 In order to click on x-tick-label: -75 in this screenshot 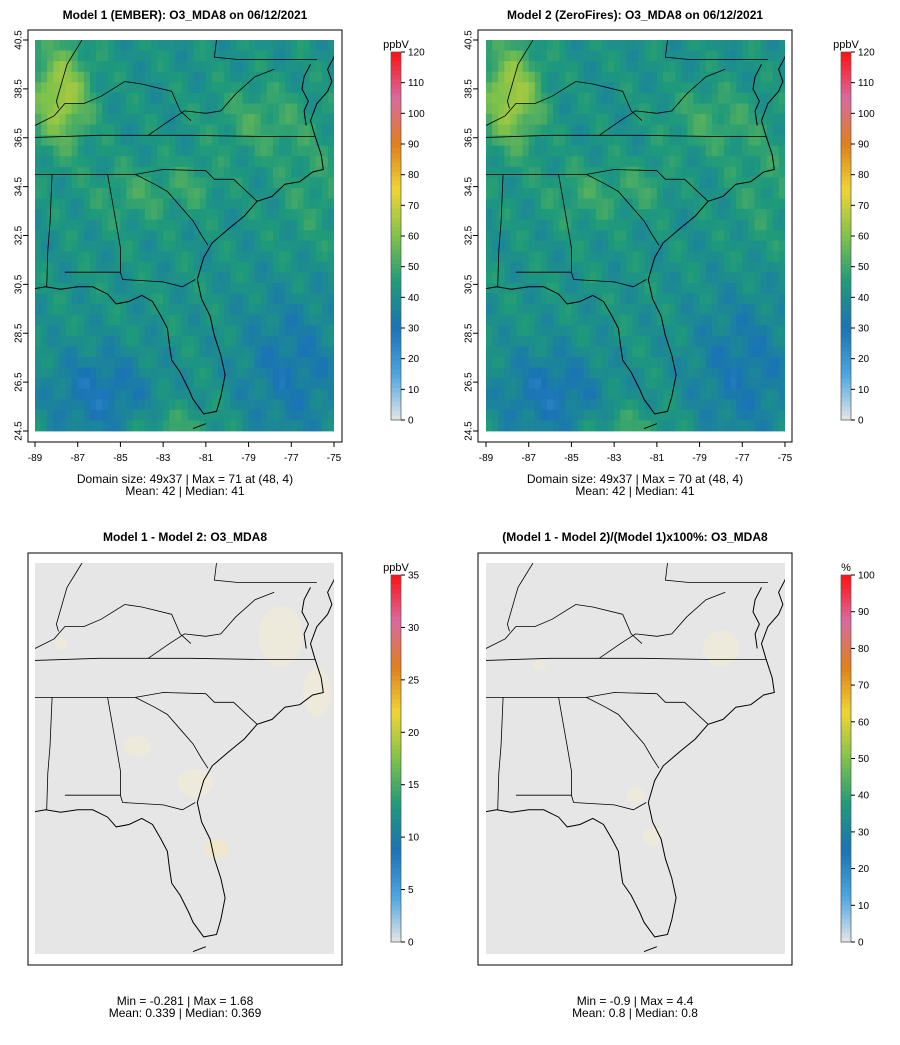, I will do `click(785, 458)`.